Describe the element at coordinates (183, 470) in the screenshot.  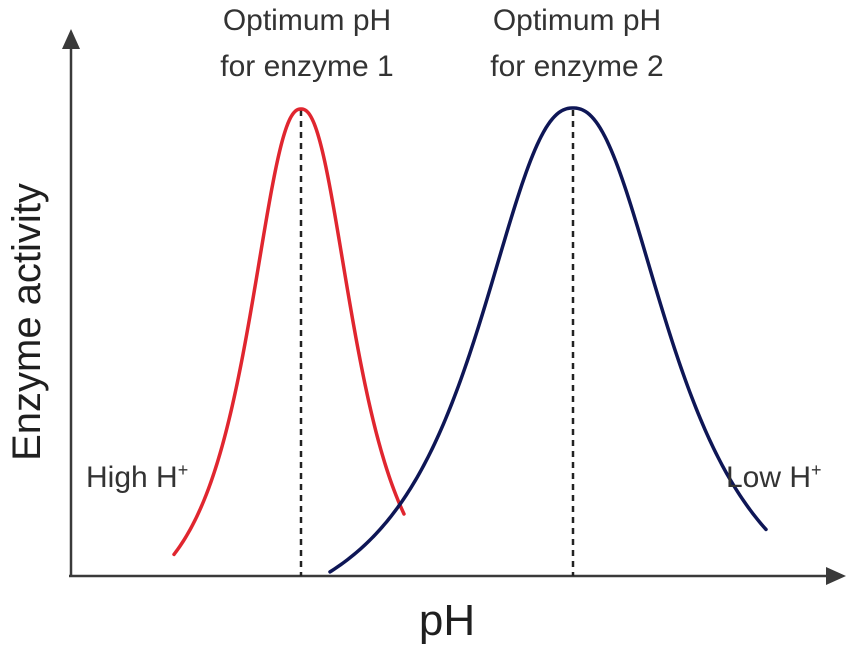
I see `high-h-superscript: +` at that location.